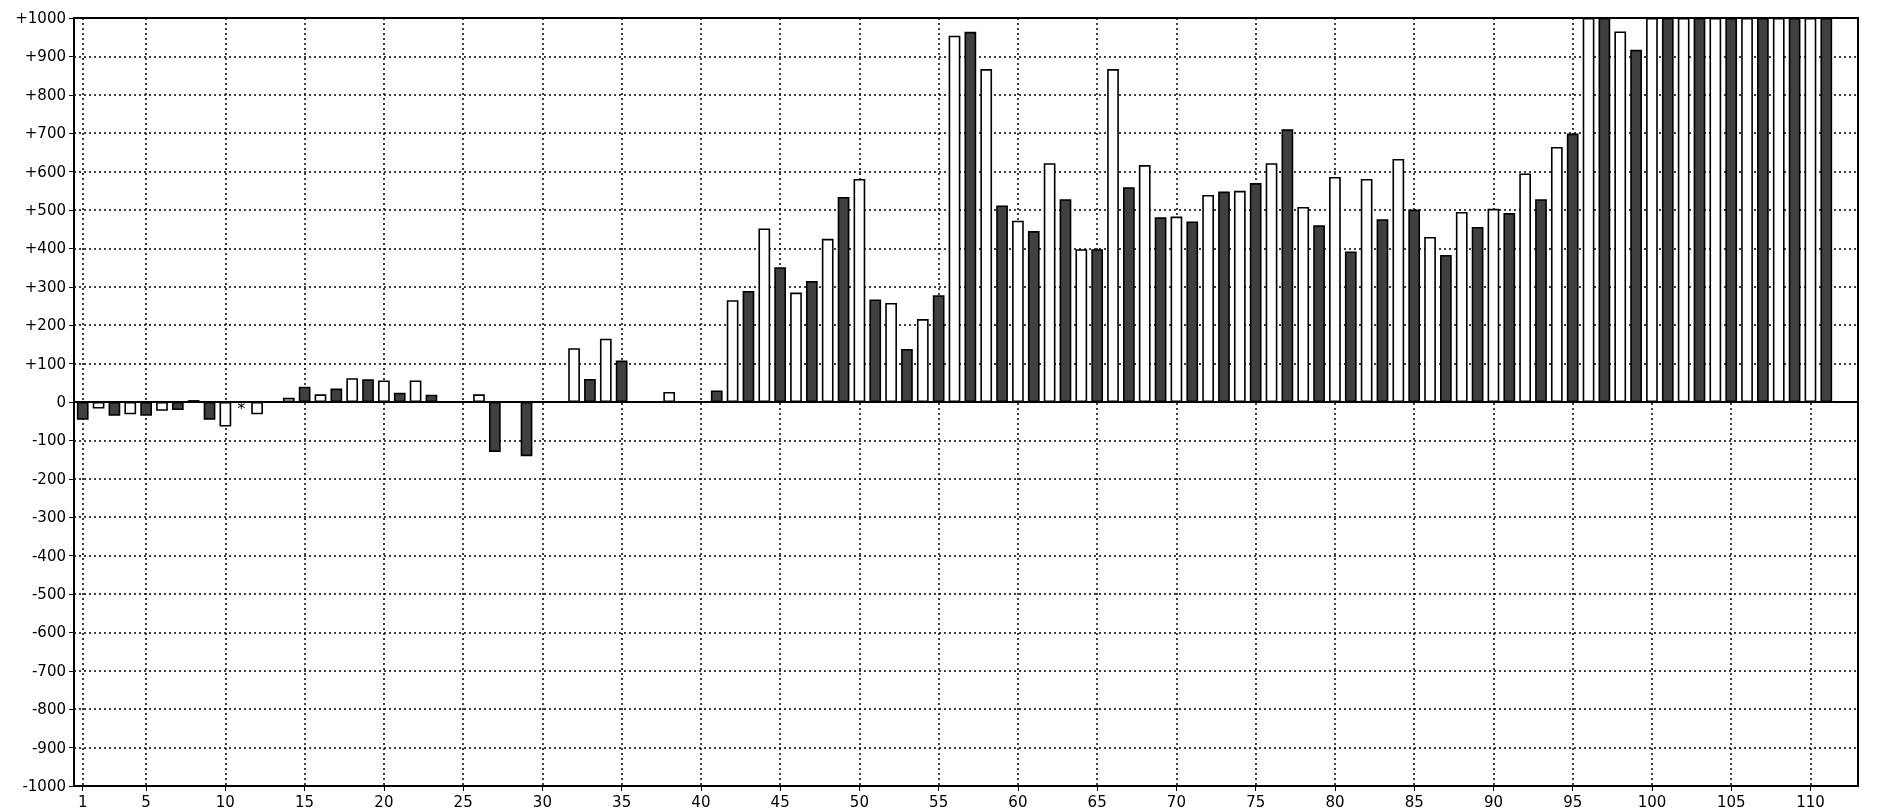  What do you see at coordinates (463, 801) in the screenshot?
I see `x-tick-label: 25` at bounding box center [463, 801].